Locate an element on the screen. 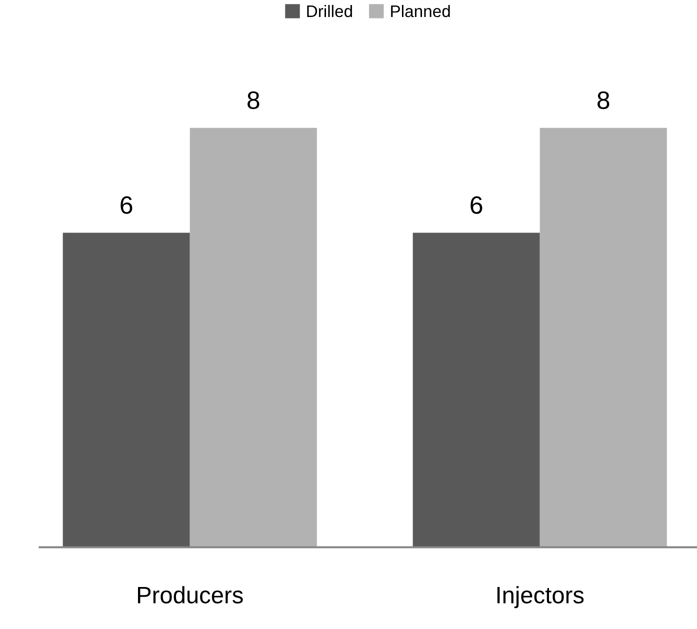 The image size is (697, 629). x-tick-label: Injectors is located at coordinates (540, 597).